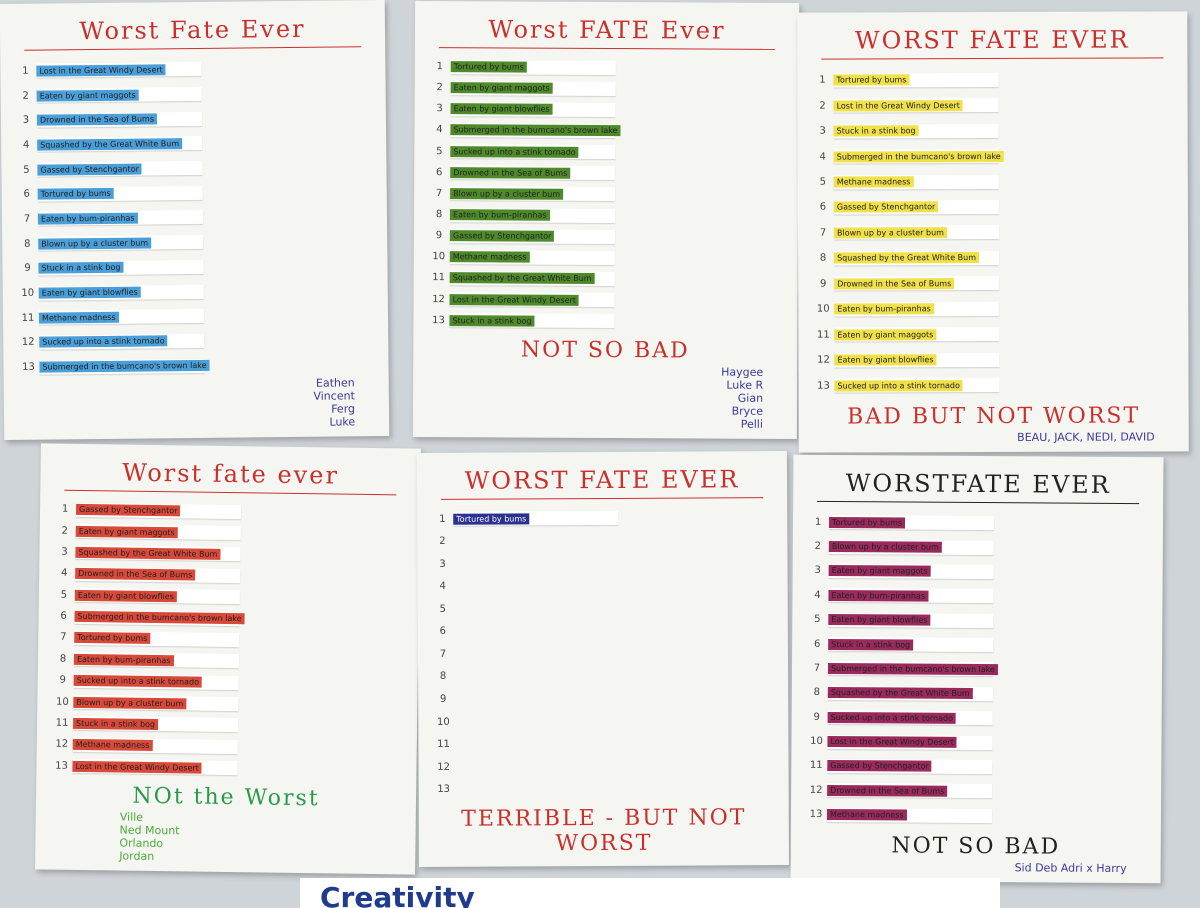  Describe the element at coordinates (977, 669) in the screenshot. I see `fate-item: 7 Submerged in the bumcano's brown lake` at that location.